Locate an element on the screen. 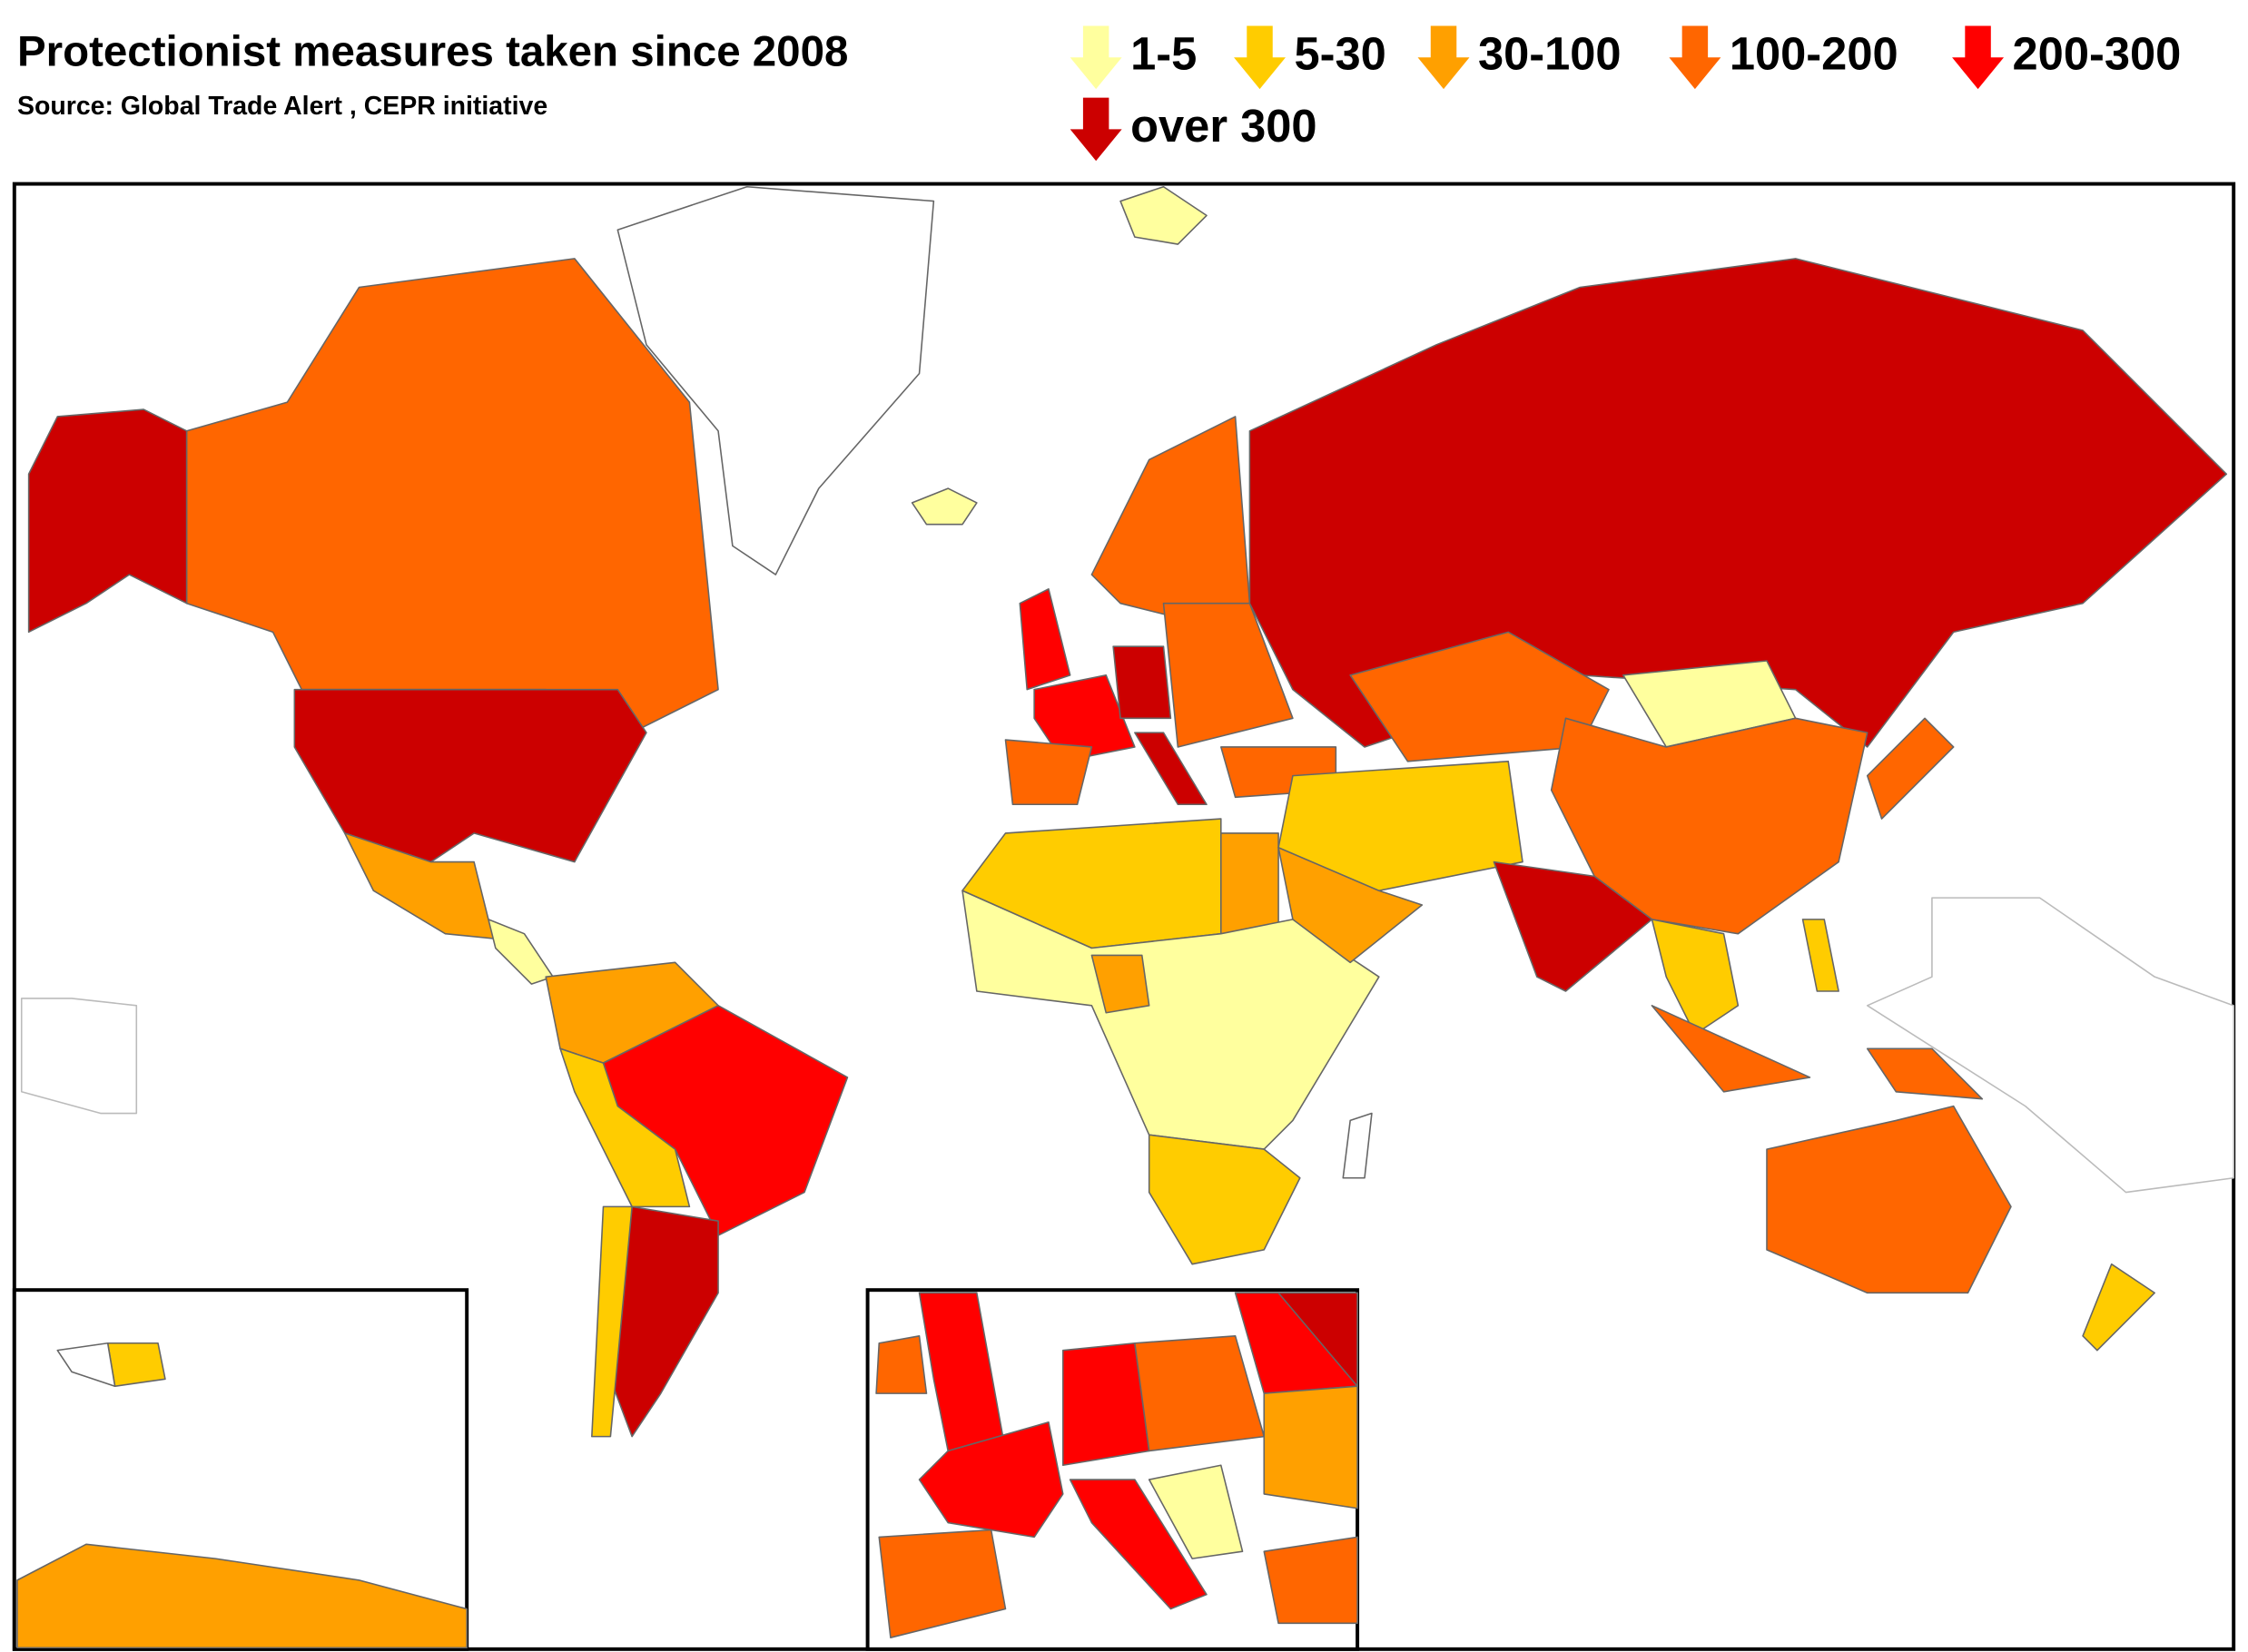  china is located at coordinates (1709, 826).